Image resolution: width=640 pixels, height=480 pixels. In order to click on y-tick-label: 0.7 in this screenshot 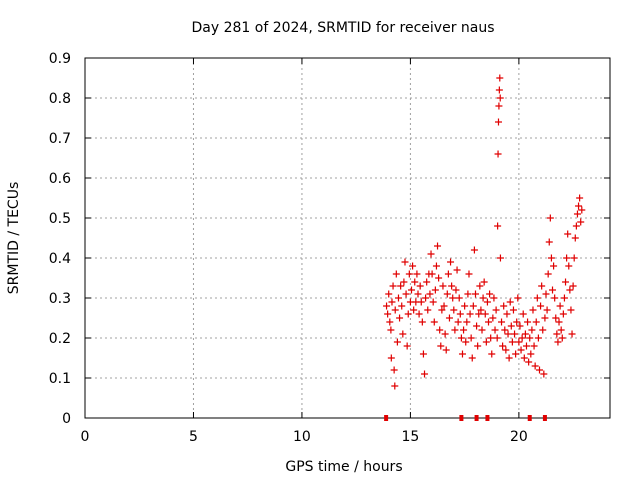, I will do `click(60, 139)`.